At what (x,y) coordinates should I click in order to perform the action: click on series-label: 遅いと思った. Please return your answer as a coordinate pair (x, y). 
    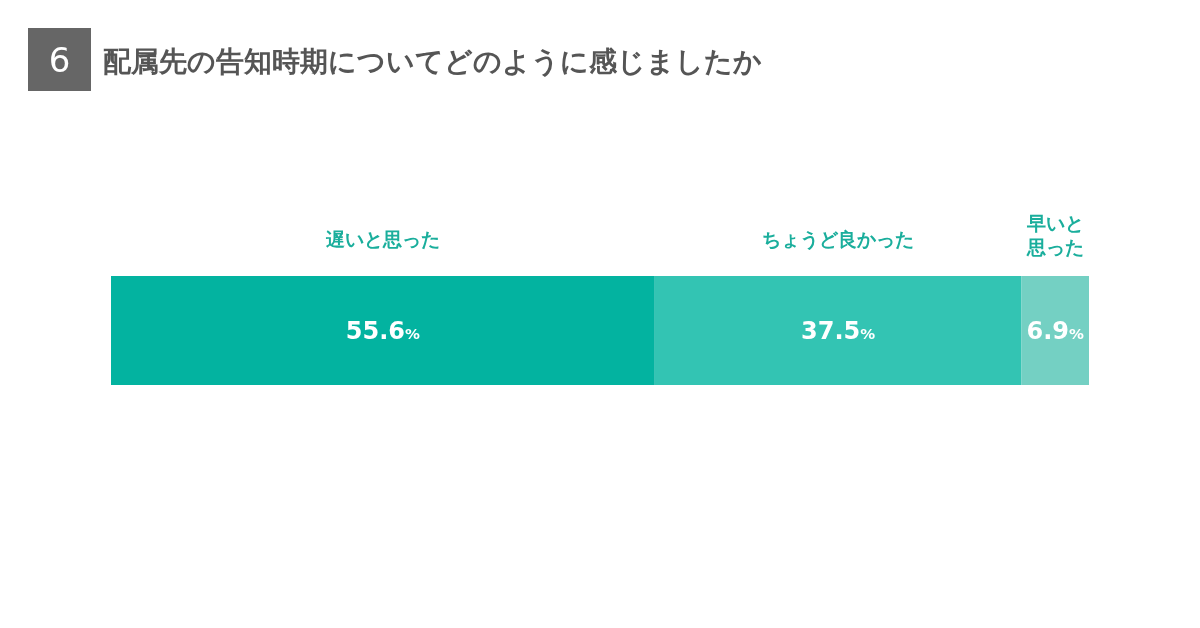
    Looking at the image, I should click on (382, 239).